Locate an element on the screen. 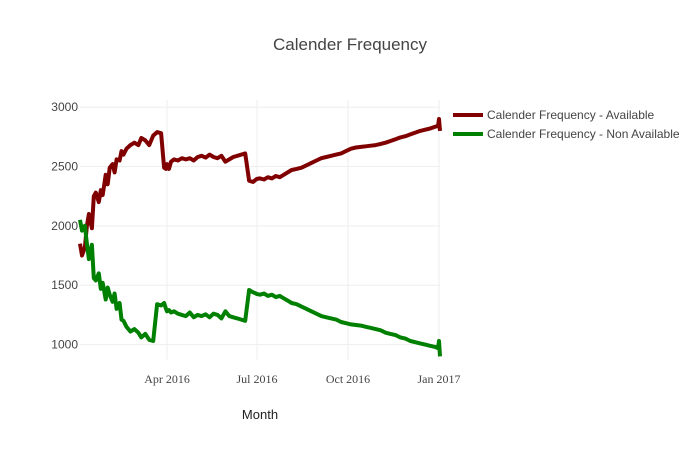  y-tick-label: 2000 is located at coordinates (64, 226).